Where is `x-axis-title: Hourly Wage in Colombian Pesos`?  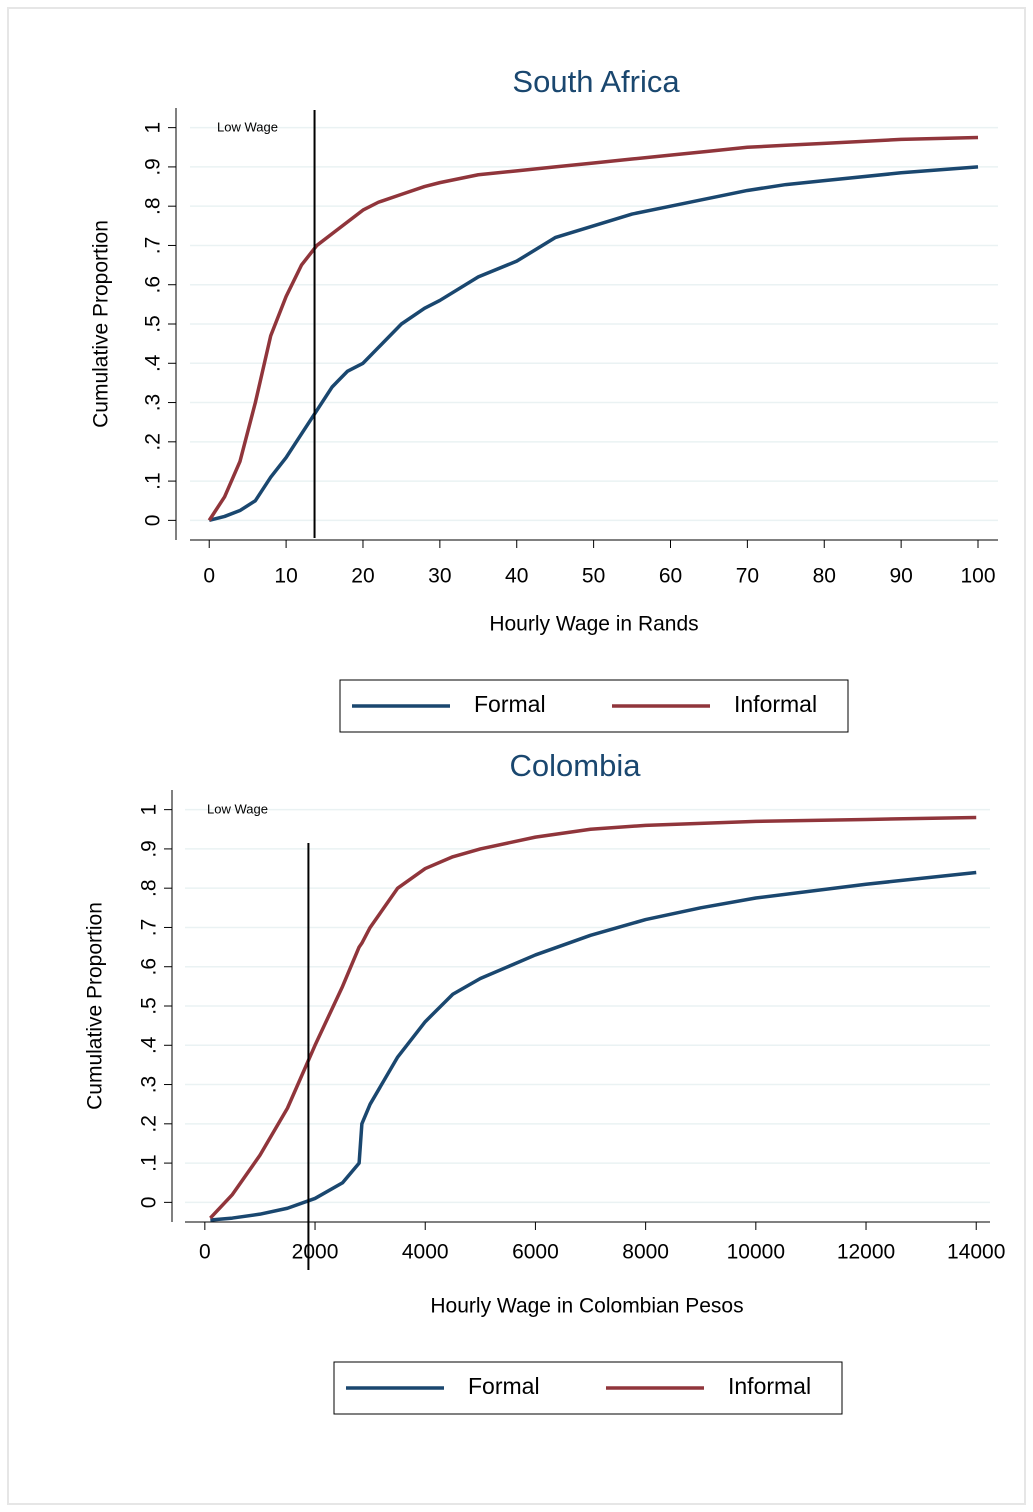
x-axis-title: Hourly Wage in Colombian Pesos is located at coordinates (586, 1306).